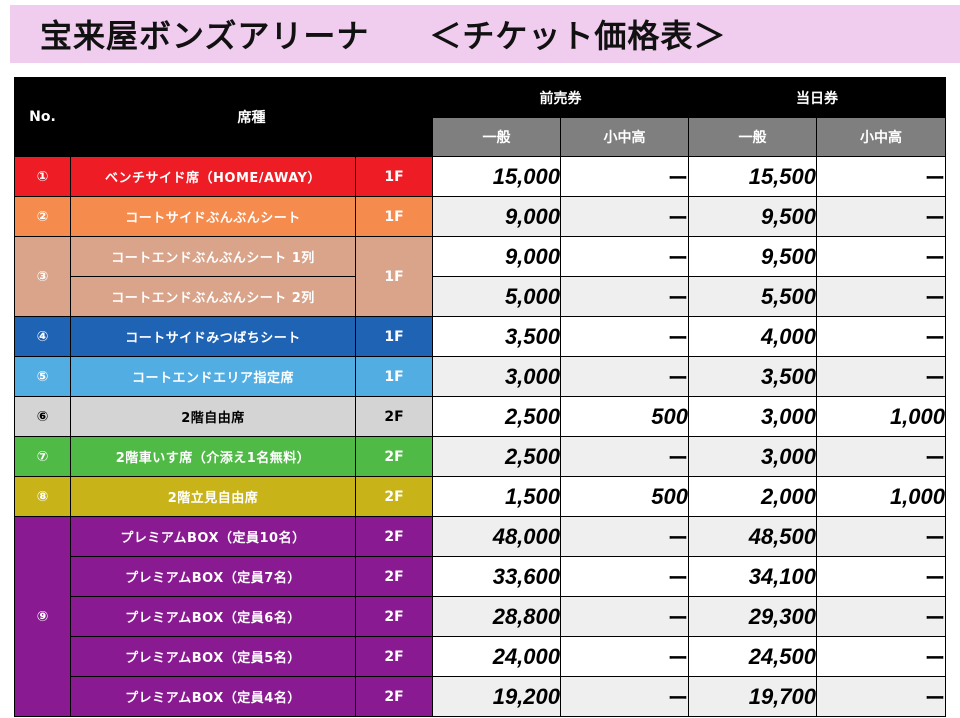 The width and height of the screenshot is (960, 718). I want to click on seat-name: プレミアムBOX（定員10名）, so click(213, 536).